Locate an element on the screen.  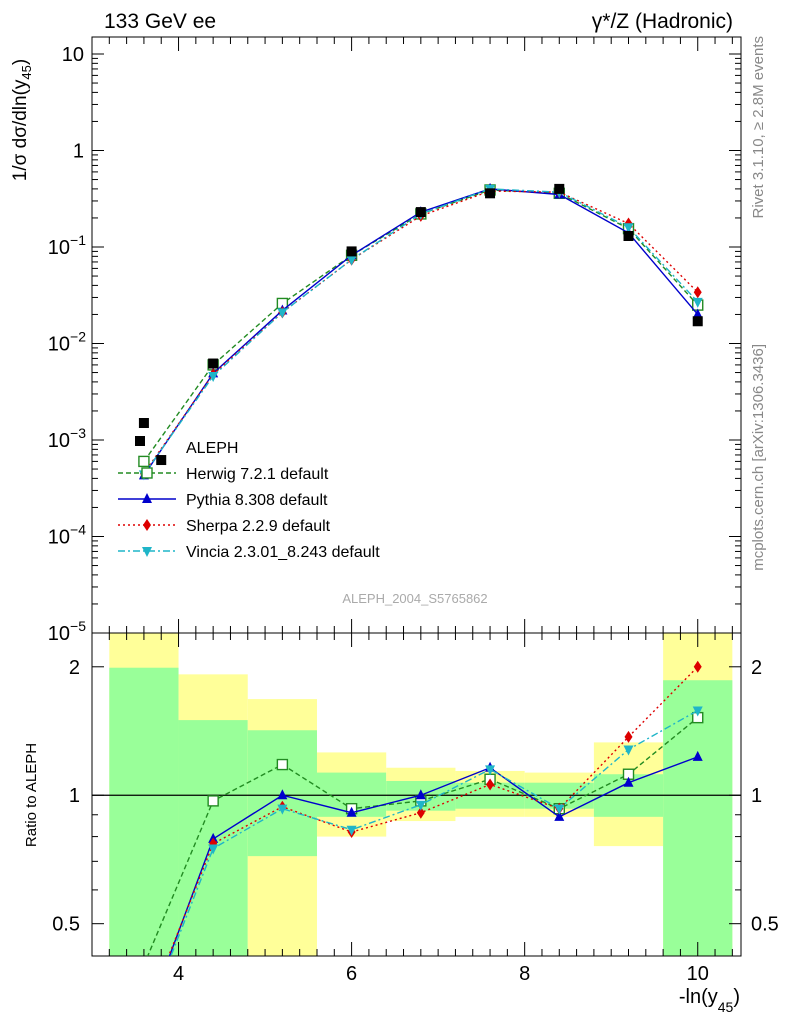
svg-text: -ln(y45) is located at coordinates (709, 1000).